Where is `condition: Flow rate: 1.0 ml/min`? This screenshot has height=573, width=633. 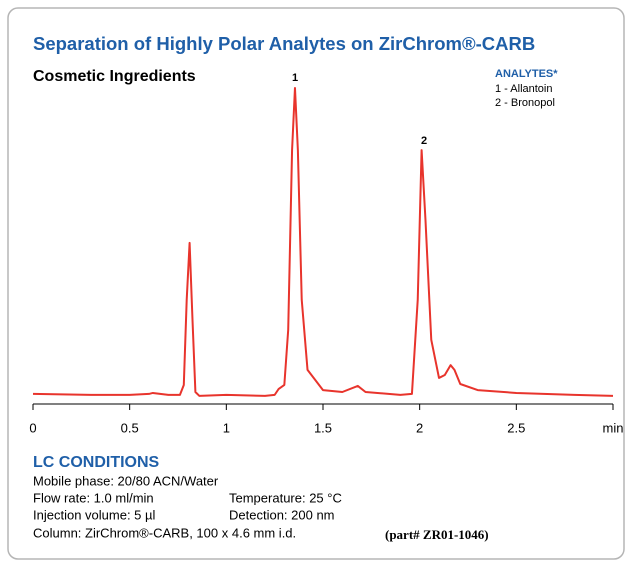
condition: Flow rate: 1.0 ml/min is located at coordinates (93, 497).